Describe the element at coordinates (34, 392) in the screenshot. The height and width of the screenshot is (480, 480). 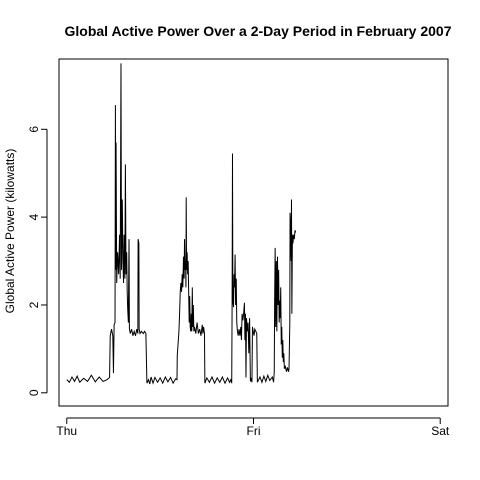
I see `y-tick-label: 0` at that location.